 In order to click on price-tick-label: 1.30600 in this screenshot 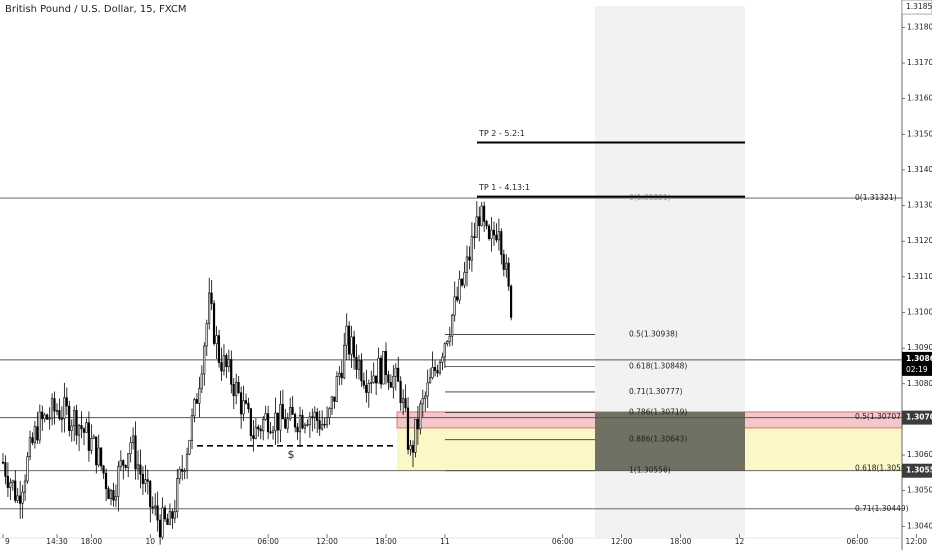, I will do `click(919, 454)`.